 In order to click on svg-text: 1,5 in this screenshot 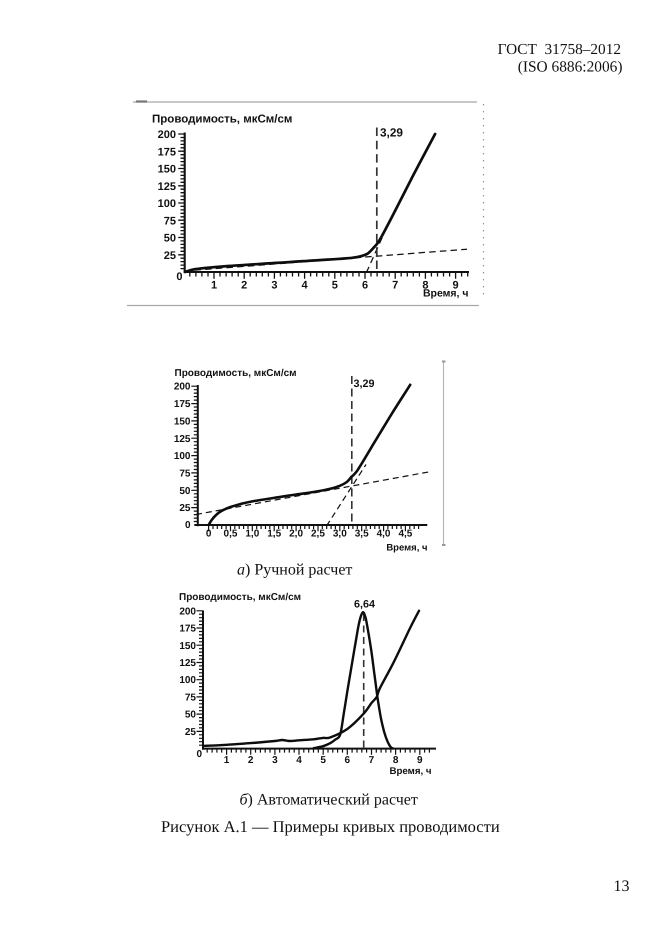, I will do `click(274, 534)`.